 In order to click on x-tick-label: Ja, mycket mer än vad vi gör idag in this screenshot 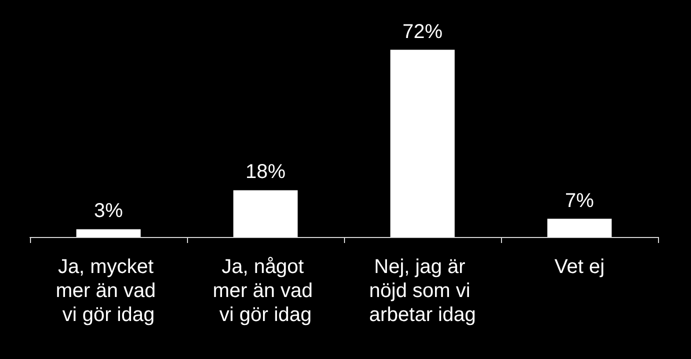, I will do `click(109, 291)`.